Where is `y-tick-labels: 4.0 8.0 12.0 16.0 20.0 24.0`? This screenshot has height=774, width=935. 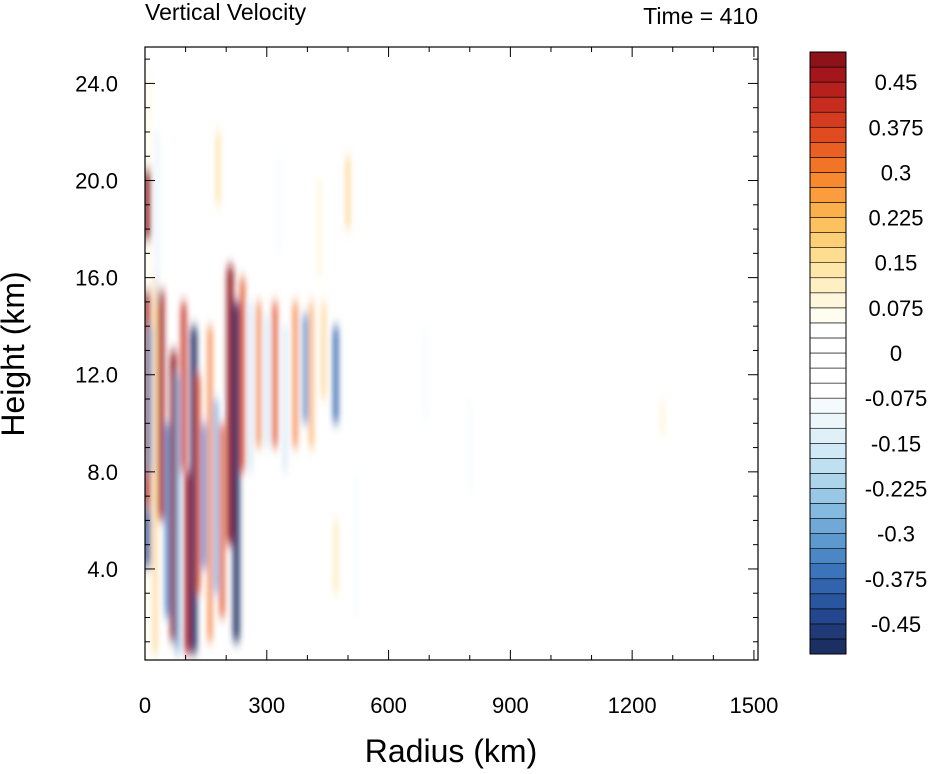
y-tick-labels: 4.0 8.0 12.0 16.0 20.0 24.0 is located at coordinates (96, 326).